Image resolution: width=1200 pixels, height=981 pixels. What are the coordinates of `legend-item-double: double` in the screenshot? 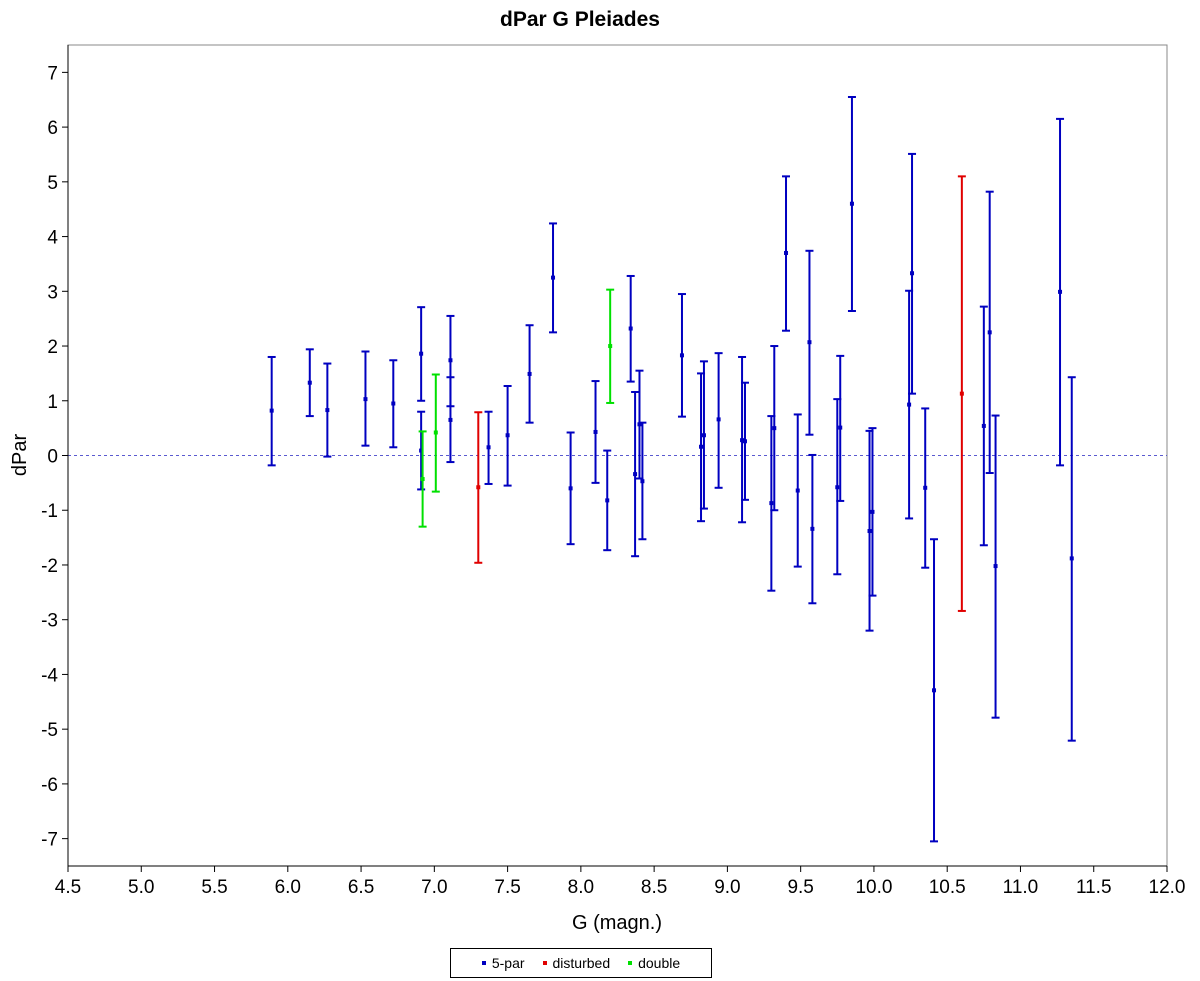 It's located at (654, 963).